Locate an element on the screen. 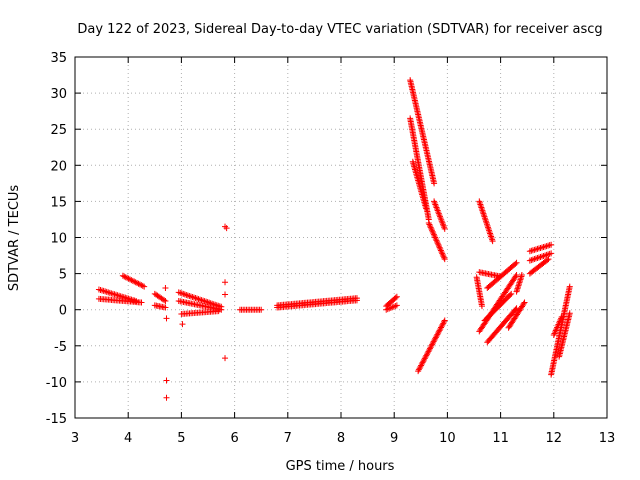  y-tick-label: 10 is located at coordinates (58, 239).